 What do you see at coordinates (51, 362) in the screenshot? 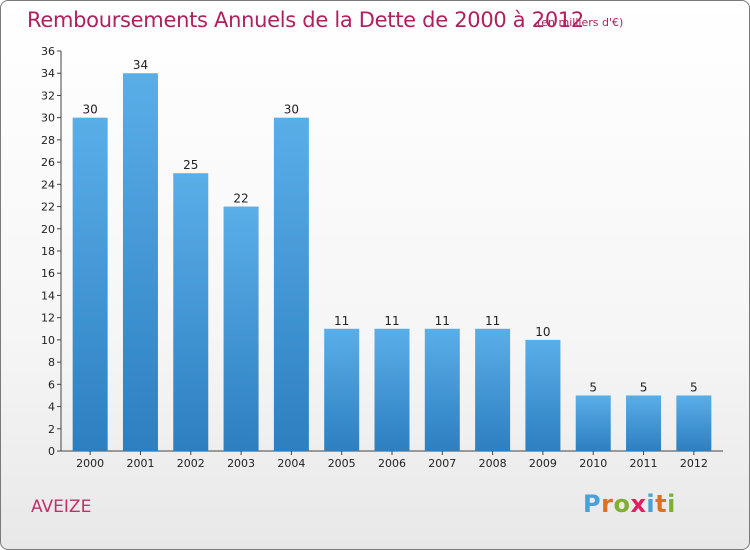
I see `y-tick-label: 8` at bounding box center [51, 362].